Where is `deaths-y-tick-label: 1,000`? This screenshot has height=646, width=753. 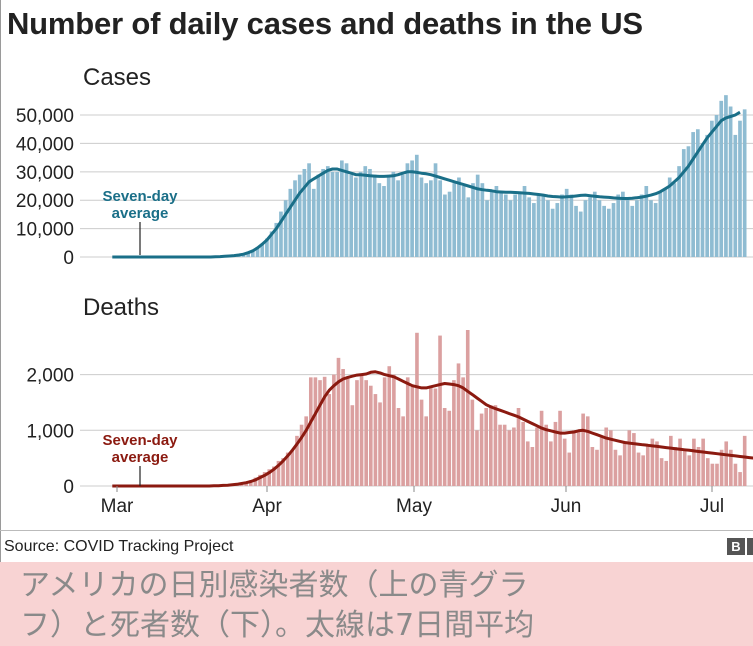
deaths-y-tick-label: 1,000 is located at coordinates (50, 431).